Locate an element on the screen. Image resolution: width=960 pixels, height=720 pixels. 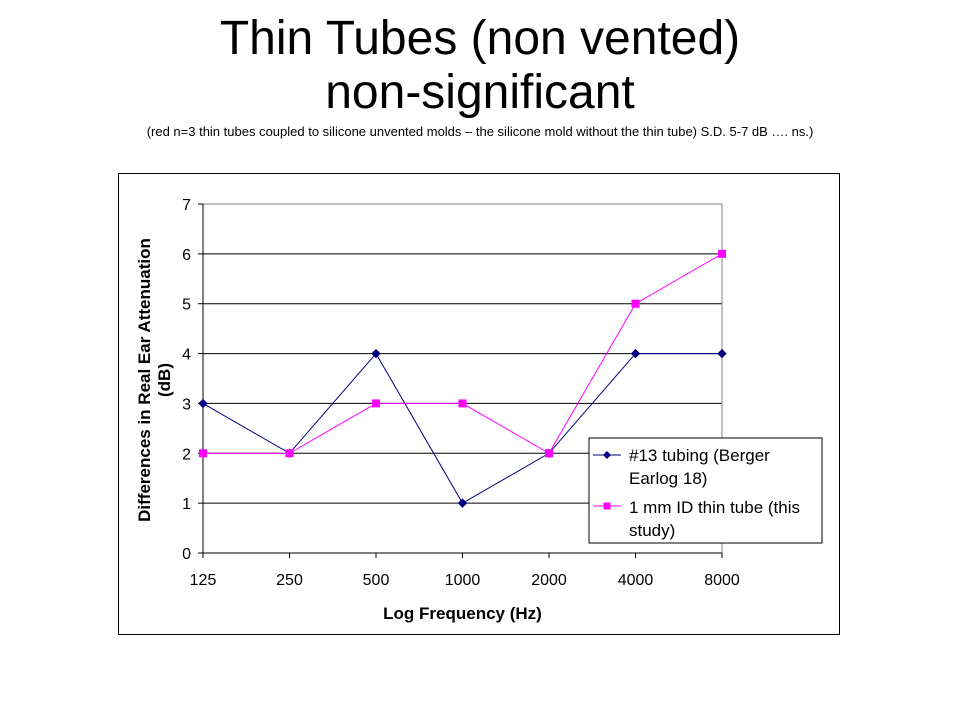
x-tick-label: 4000 is located at coordinates (636, 580).